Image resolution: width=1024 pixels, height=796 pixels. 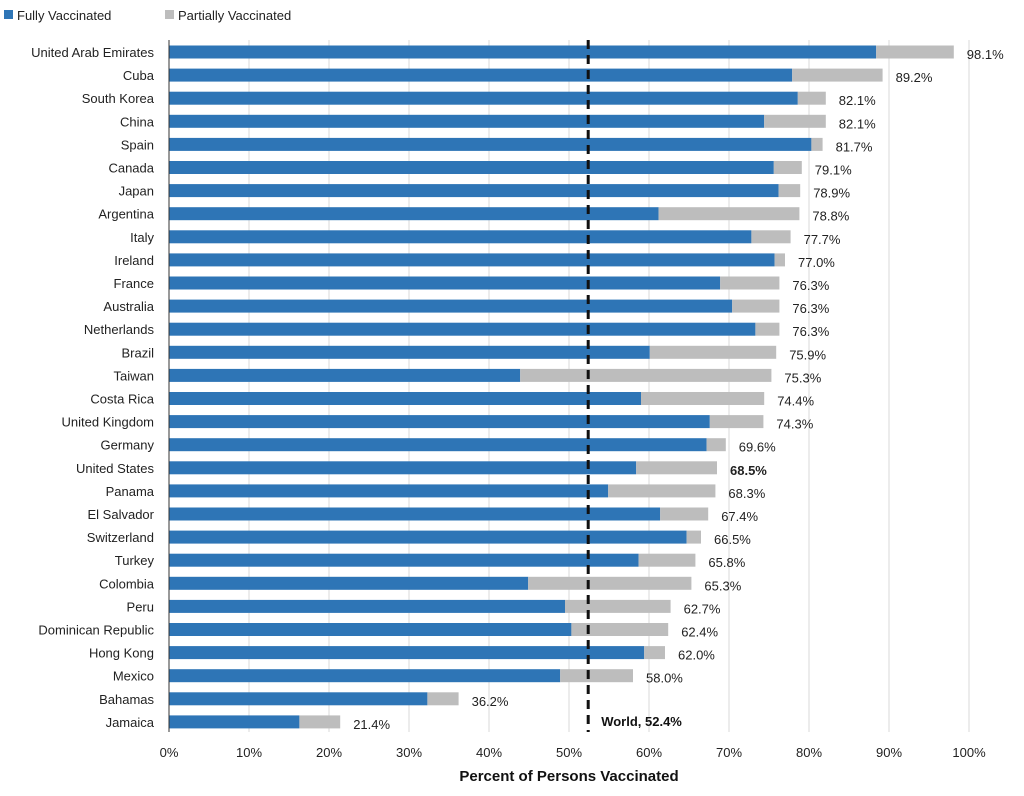 I want to click on category-label: United States, so click(x=115, y=468).